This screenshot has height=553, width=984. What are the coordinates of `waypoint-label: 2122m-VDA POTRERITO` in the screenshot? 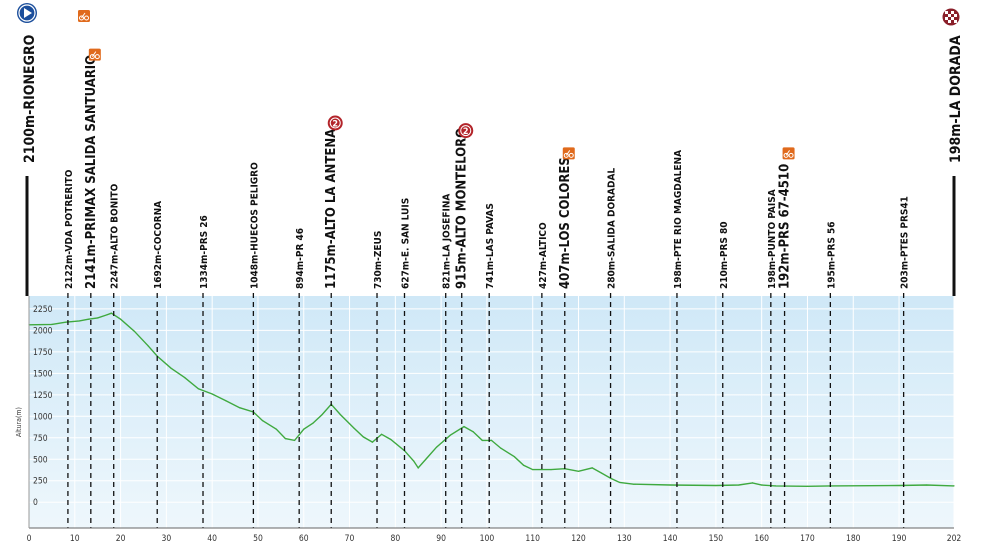 It's located at (69, 229).